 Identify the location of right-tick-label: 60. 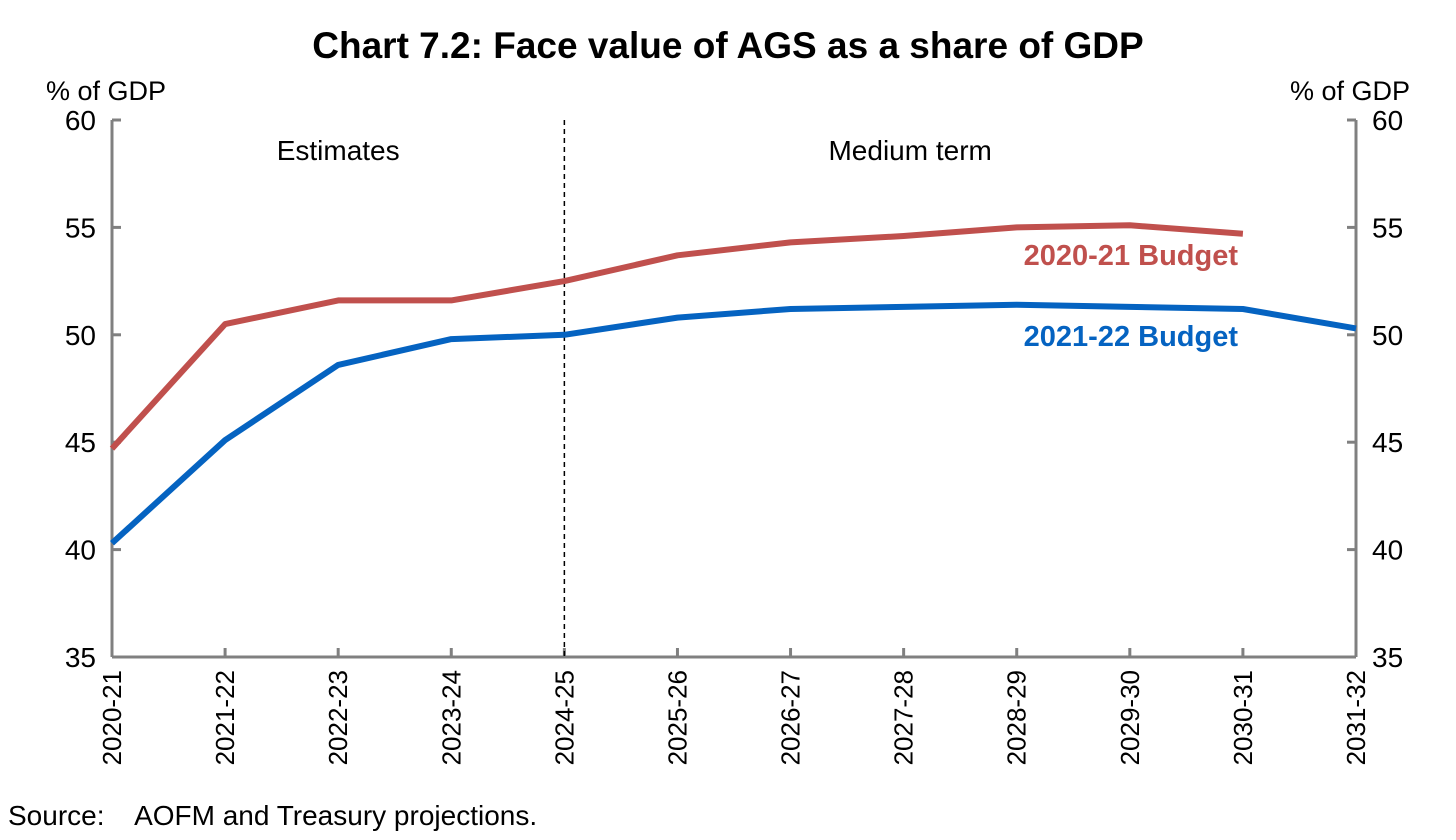
(1387, 120).